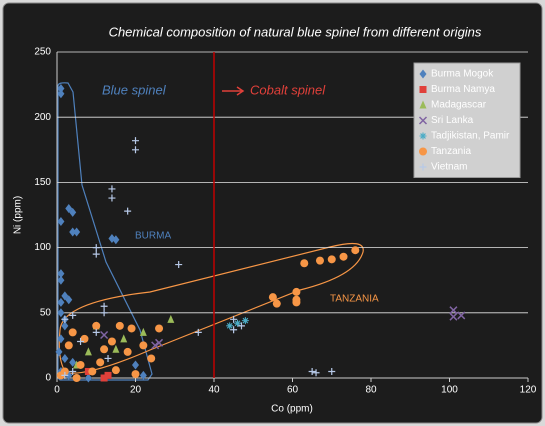  Describe the element at coordinates (57, 390) in the screenshot. I see `x-tick-label: 0` at that location.